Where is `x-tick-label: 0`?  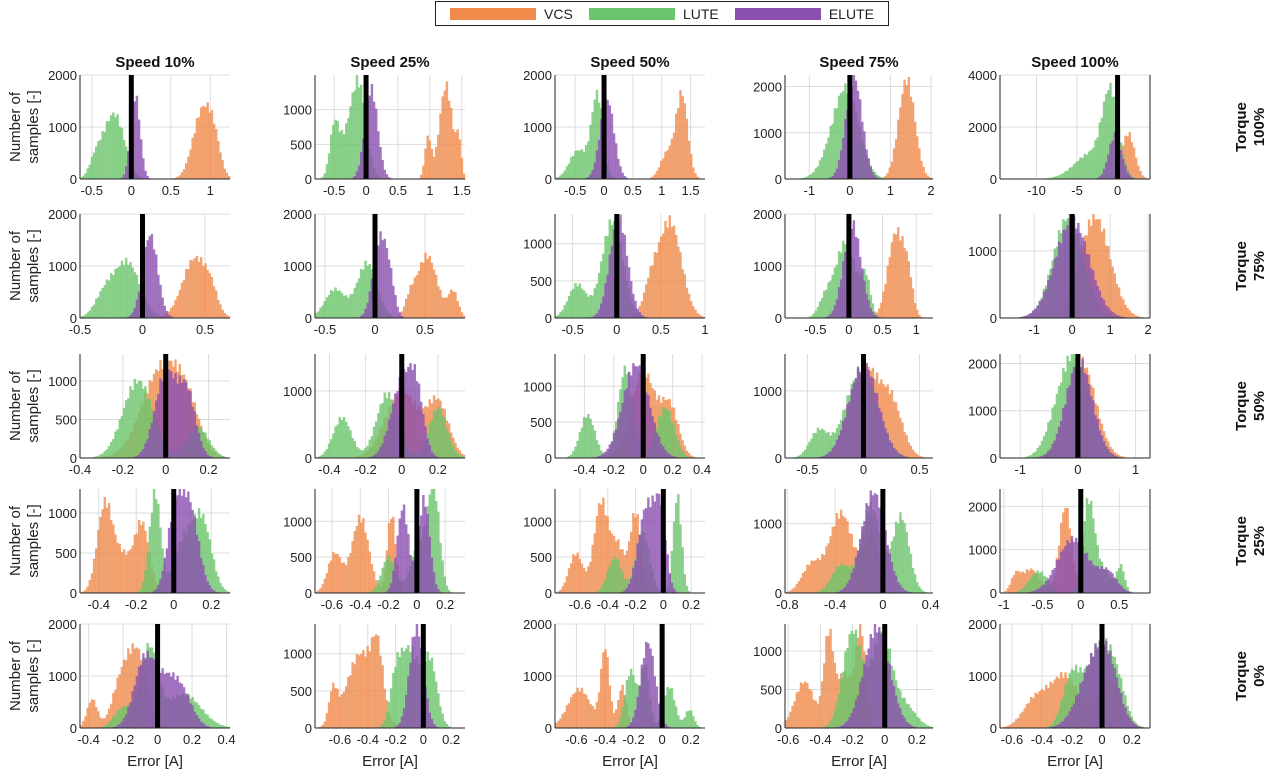 x-tick-label: 0 is located at coordinates (616, 329).